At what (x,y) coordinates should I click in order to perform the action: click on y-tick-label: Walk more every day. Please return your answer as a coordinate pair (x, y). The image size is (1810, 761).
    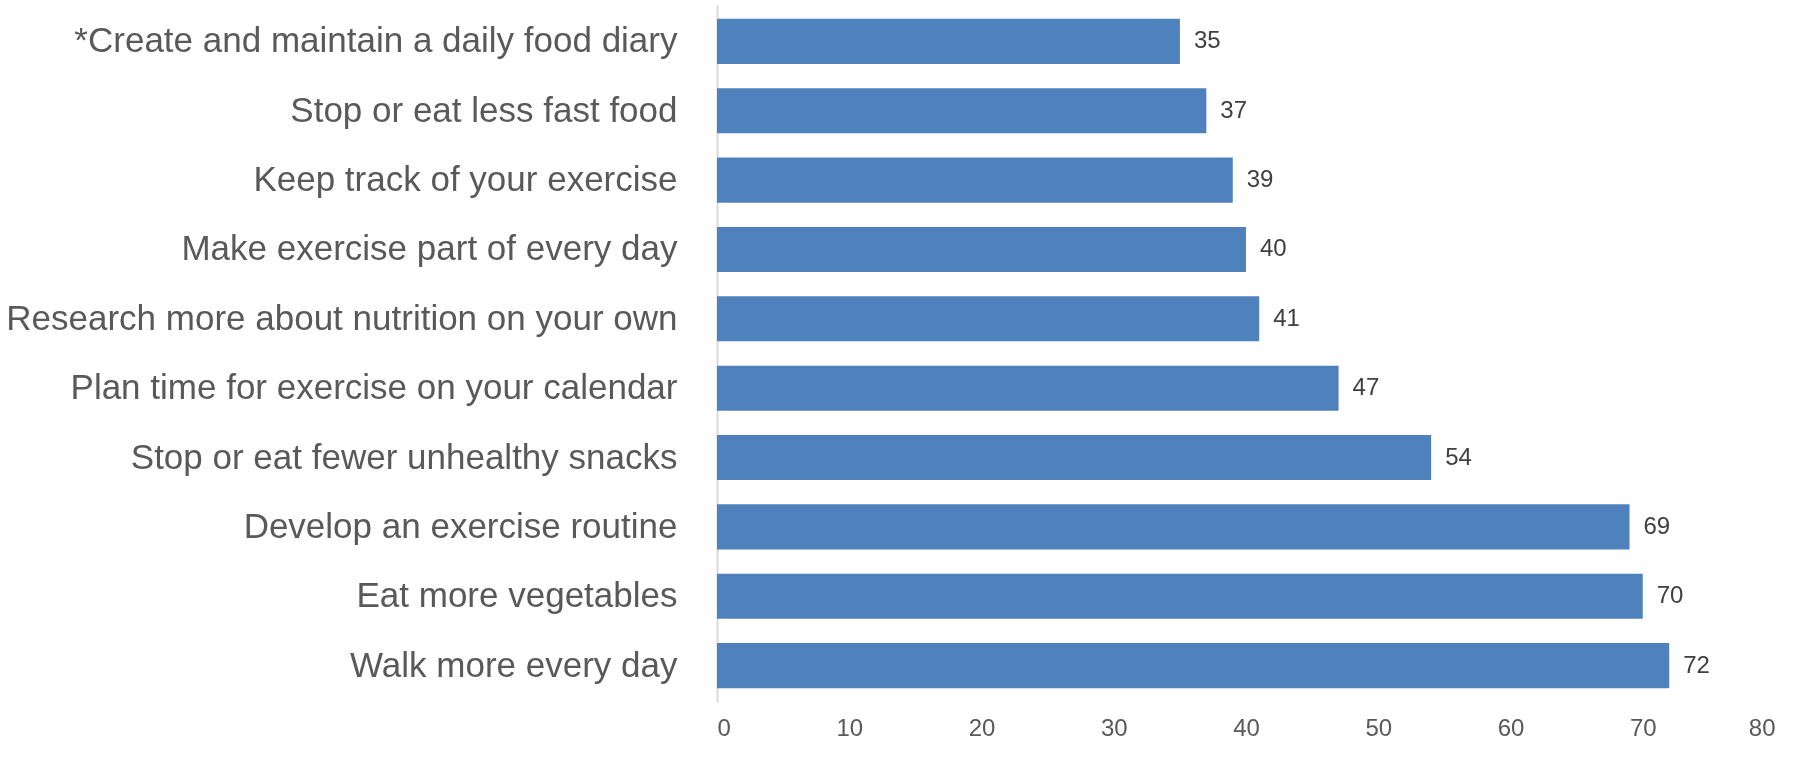
    Looking at the image, I should click on (514, 664).